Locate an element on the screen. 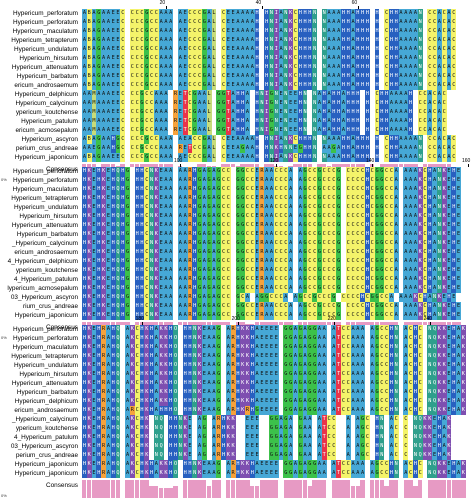  sequence-name: rium_crus_andreae is located at coordinates (50, 306).